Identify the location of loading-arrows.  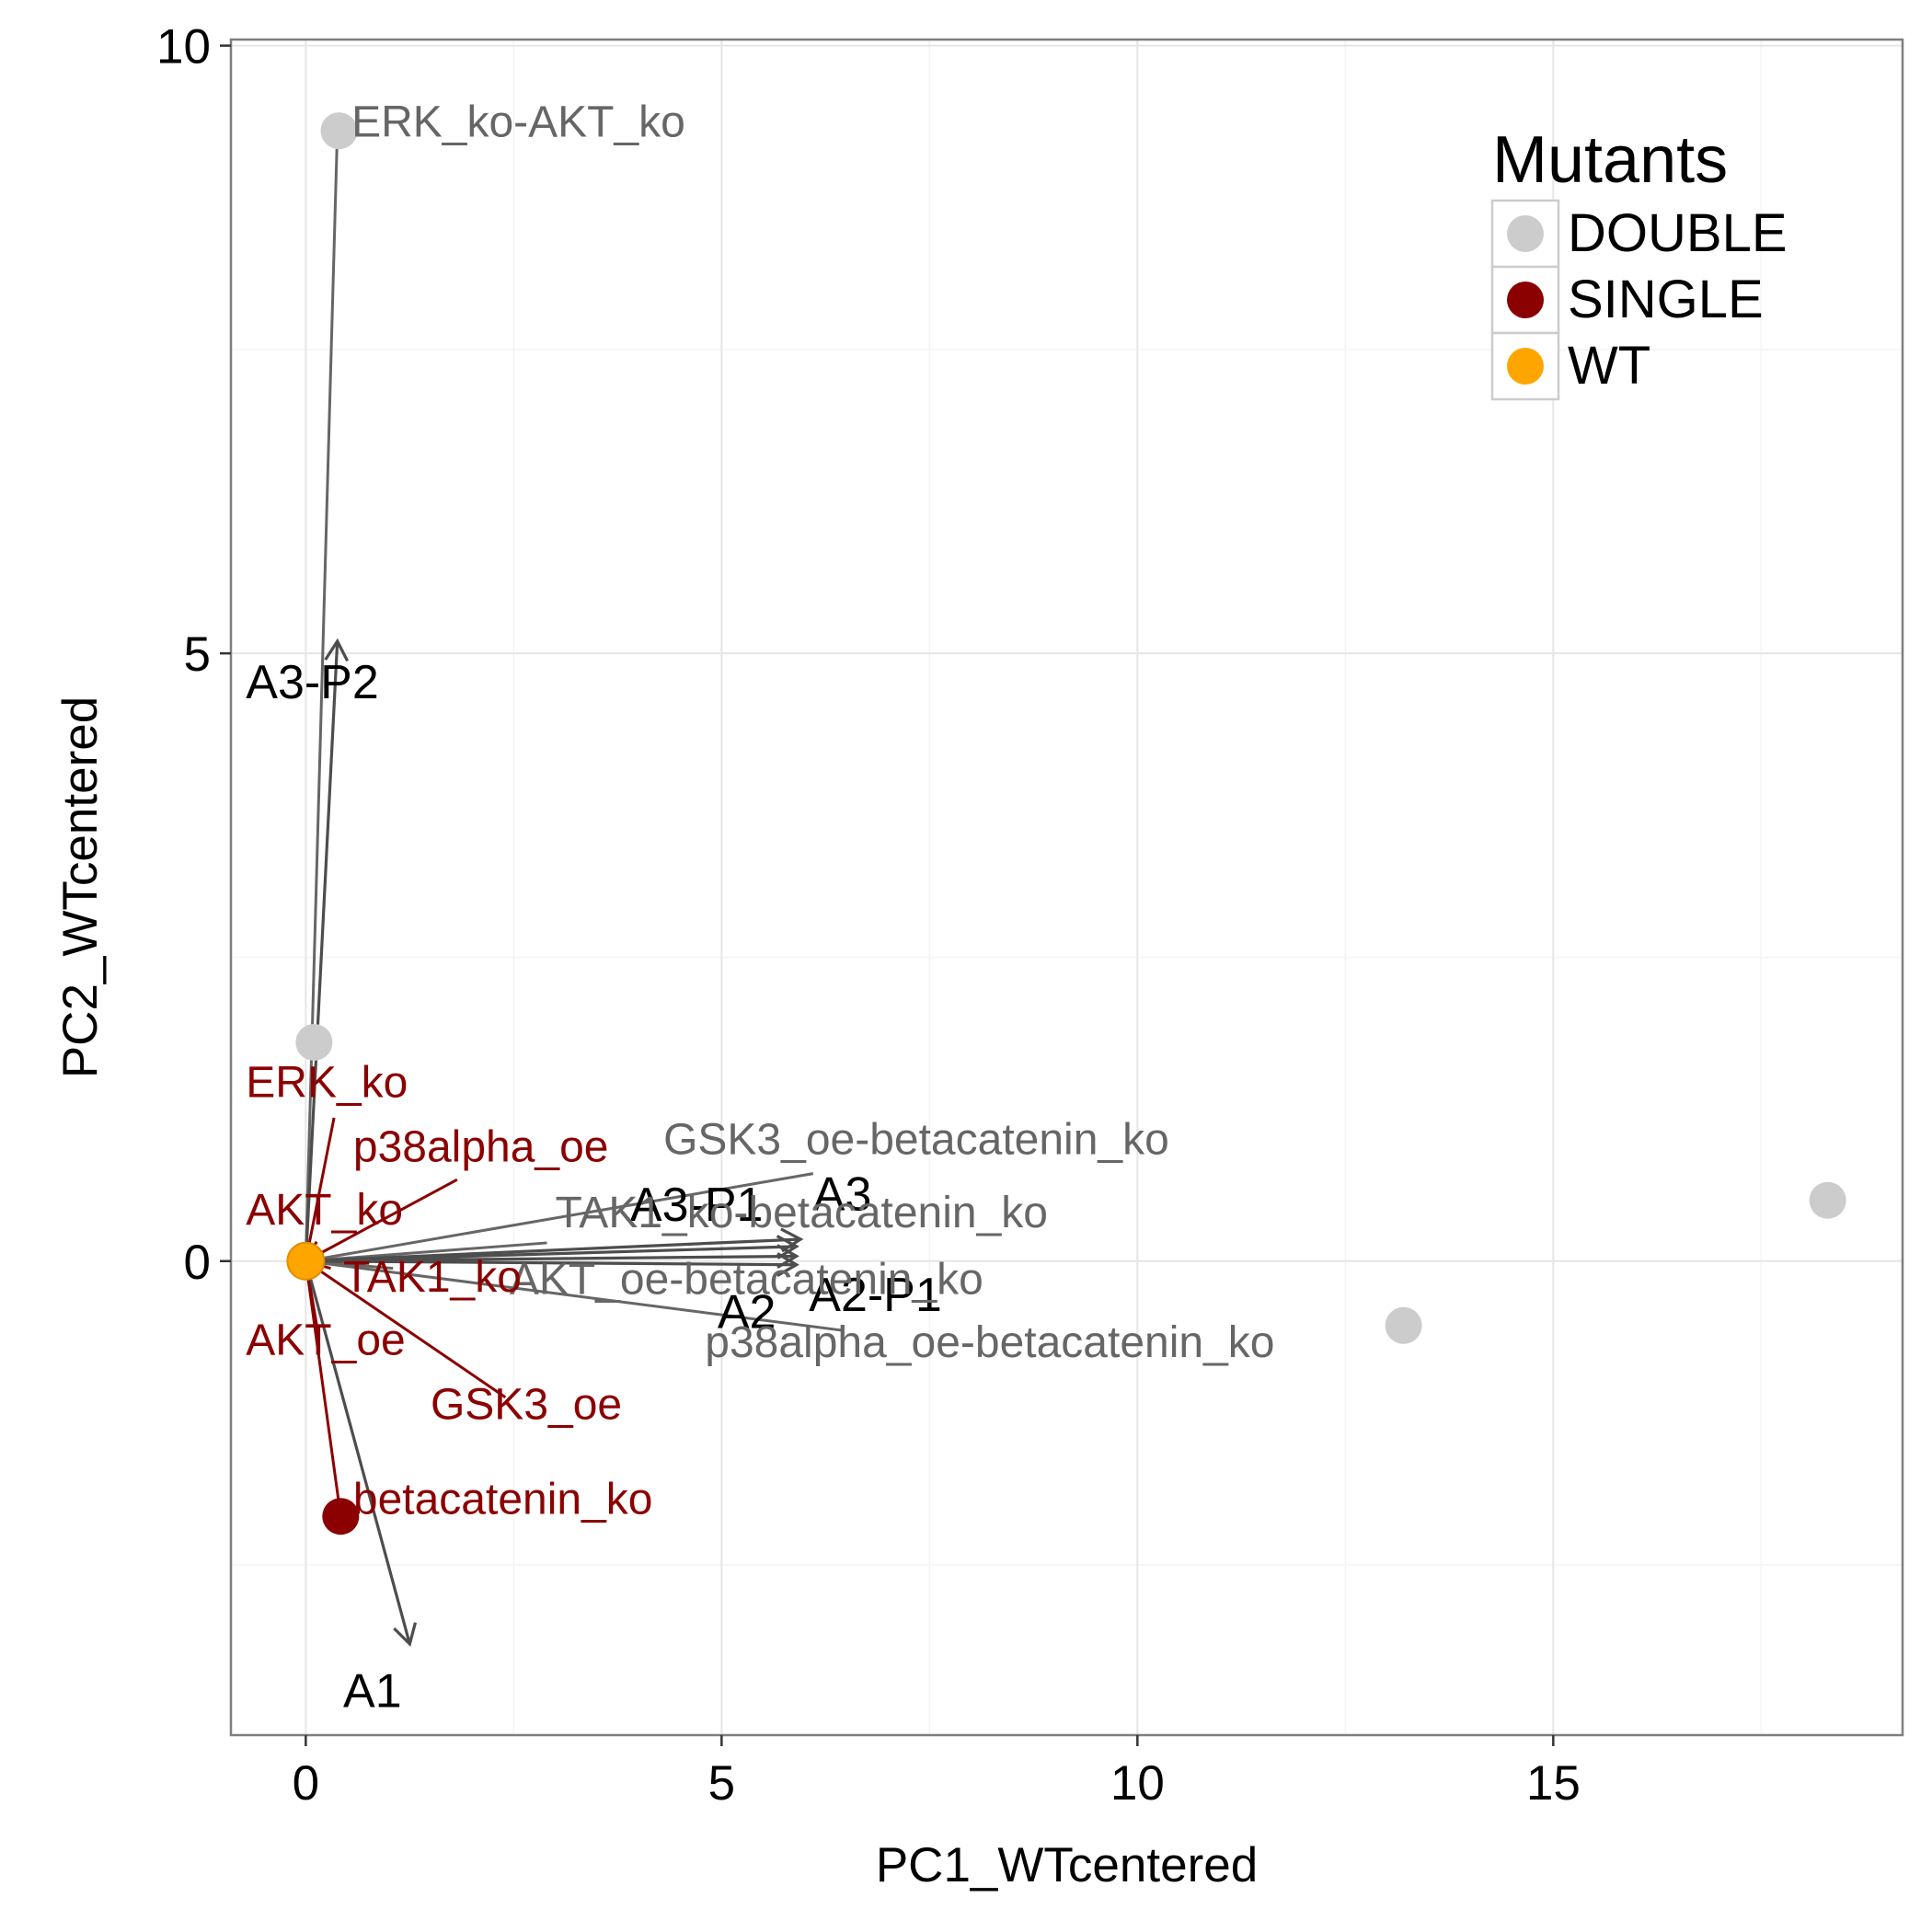
(554, 1142).